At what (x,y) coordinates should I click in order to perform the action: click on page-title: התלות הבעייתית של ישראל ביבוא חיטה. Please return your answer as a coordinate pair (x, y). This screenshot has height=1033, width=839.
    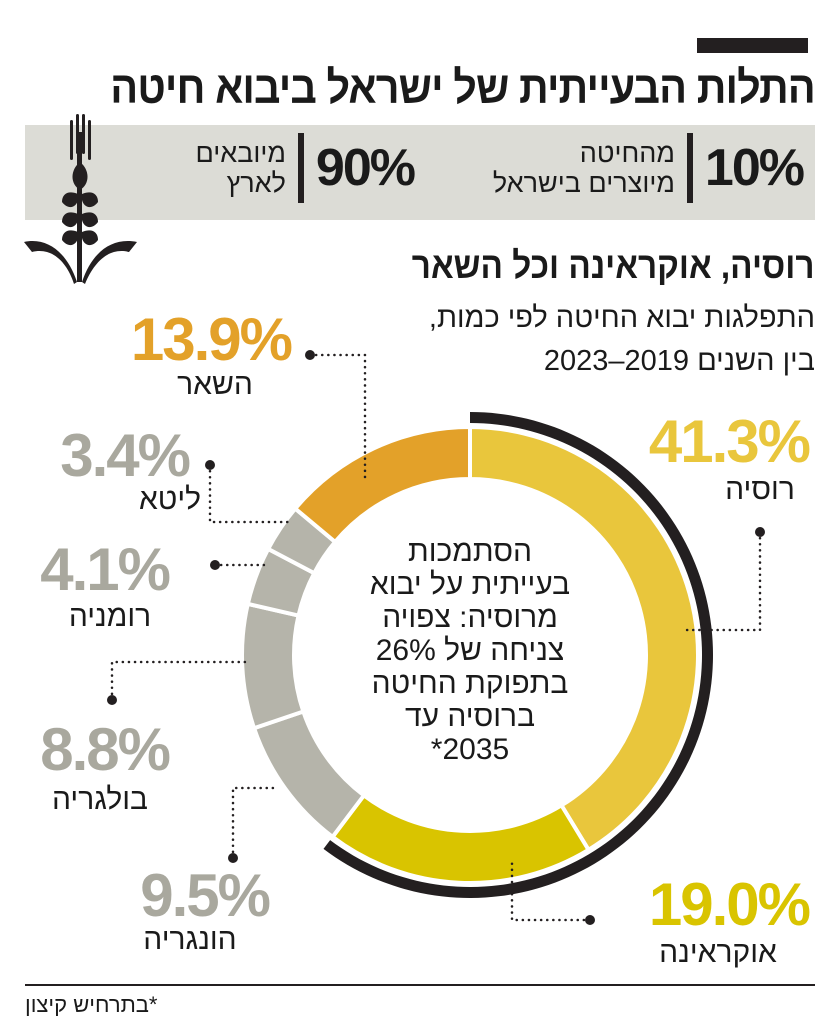
    Looking at the image, I should click on (463, 87).